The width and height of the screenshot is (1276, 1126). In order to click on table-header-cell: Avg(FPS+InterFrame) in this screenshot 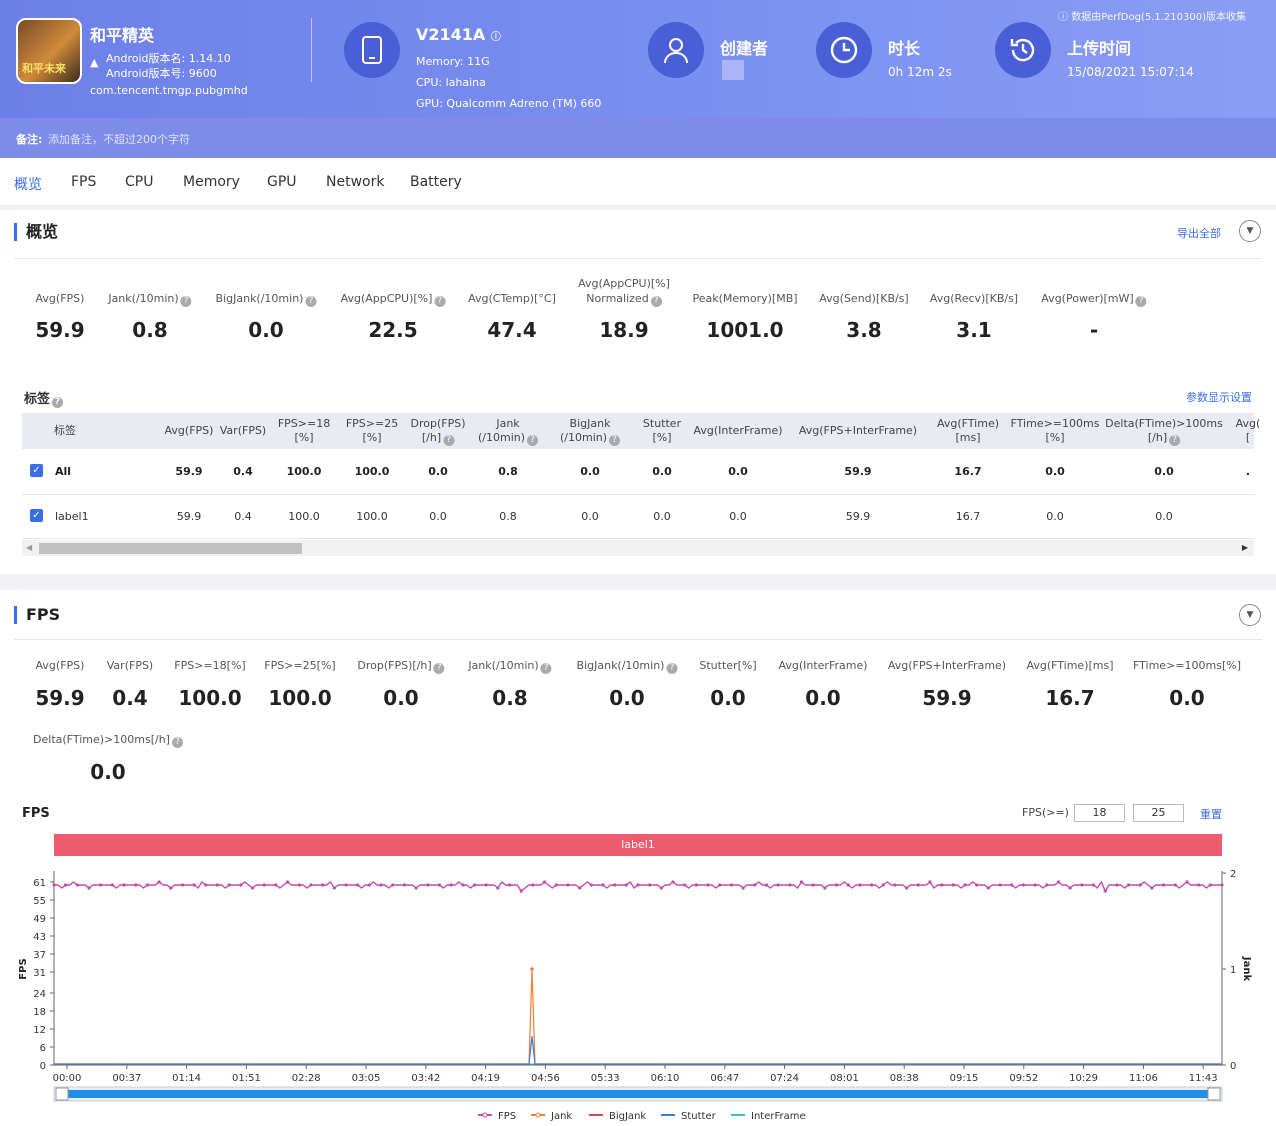, I will do `click(858, 430)`.